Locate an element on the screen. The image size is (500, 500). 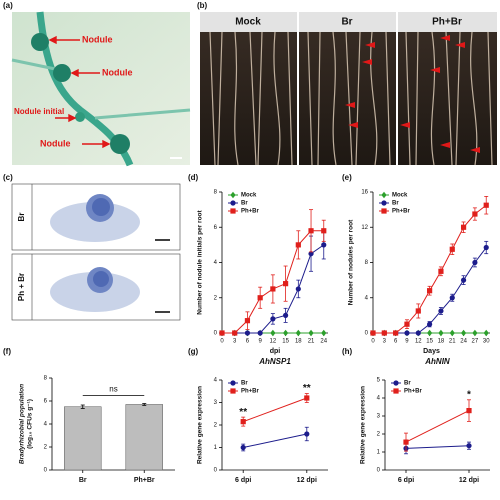
y-tick-label: 5 is located at coordinates (379, 381).